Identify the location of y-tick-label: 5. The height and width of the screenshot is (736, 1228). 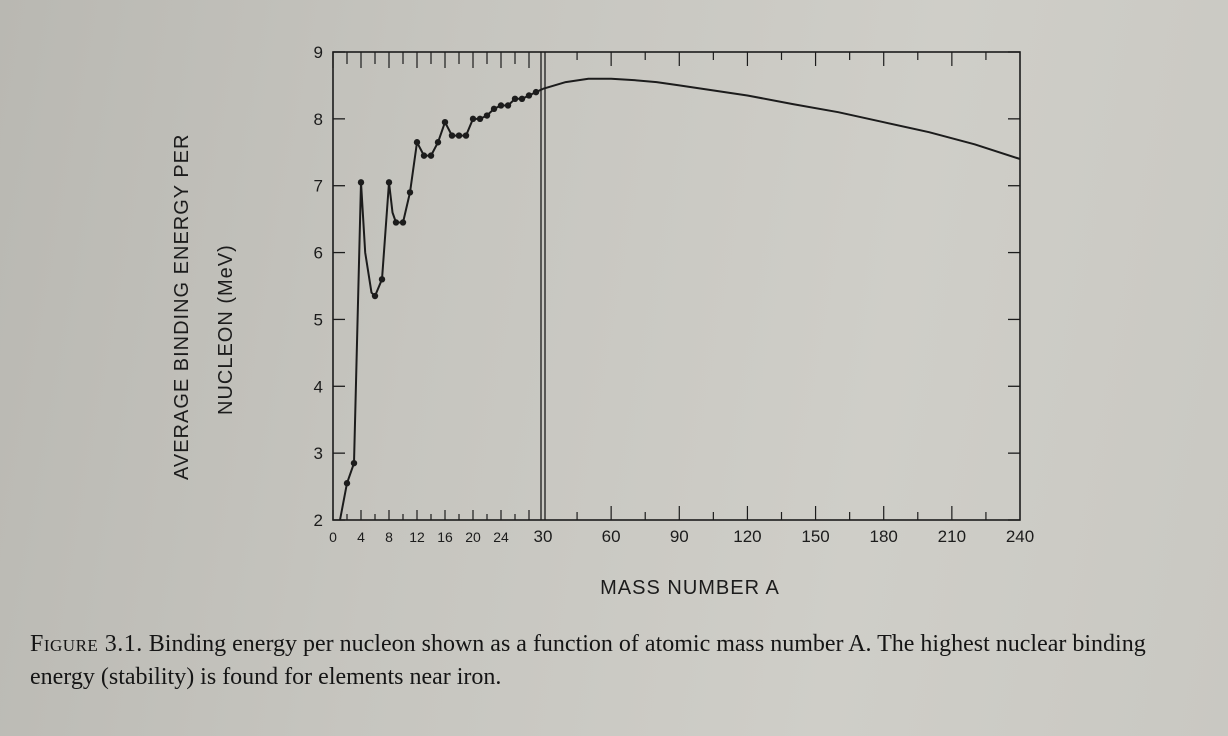
(318, 319).